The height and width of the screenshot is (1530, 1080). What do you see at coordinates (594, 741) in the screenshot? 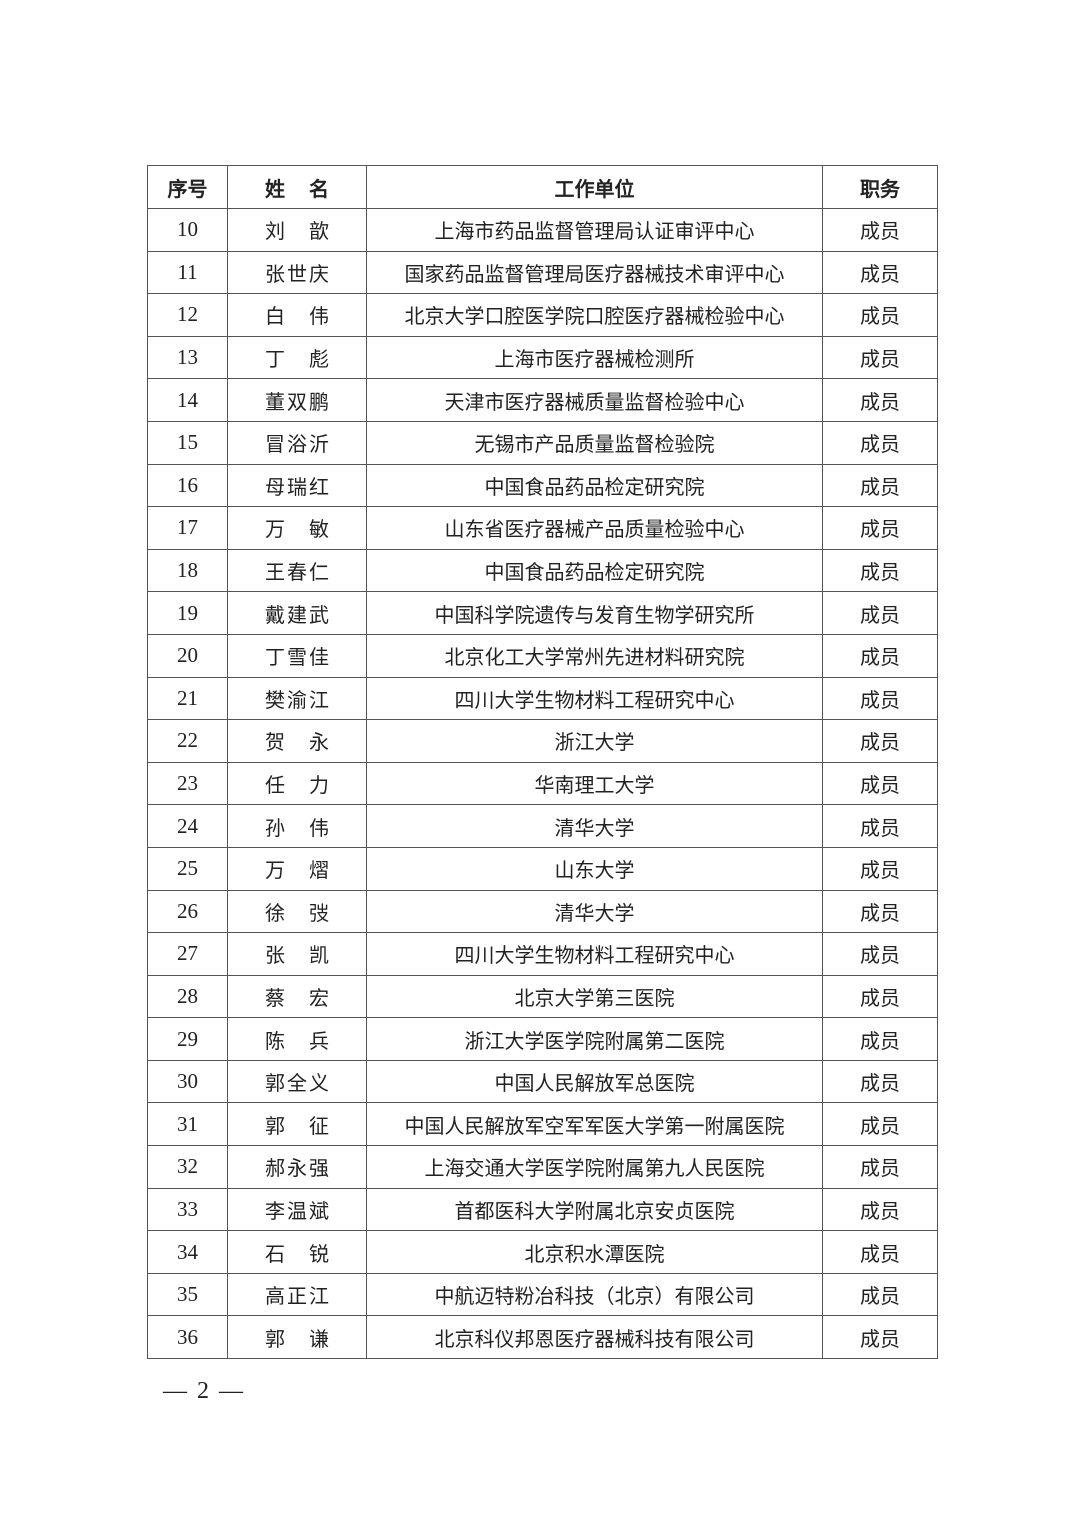
I see `row-workplace-cell: 浙江大学` at bounding box center [594, 741].